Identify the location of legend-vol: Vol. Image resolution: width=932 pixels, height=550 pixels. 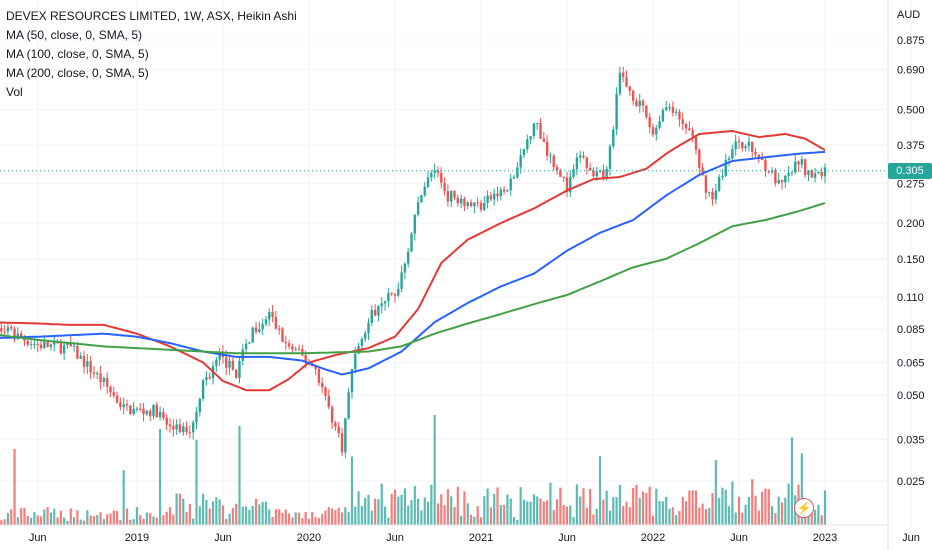
(14, 92).